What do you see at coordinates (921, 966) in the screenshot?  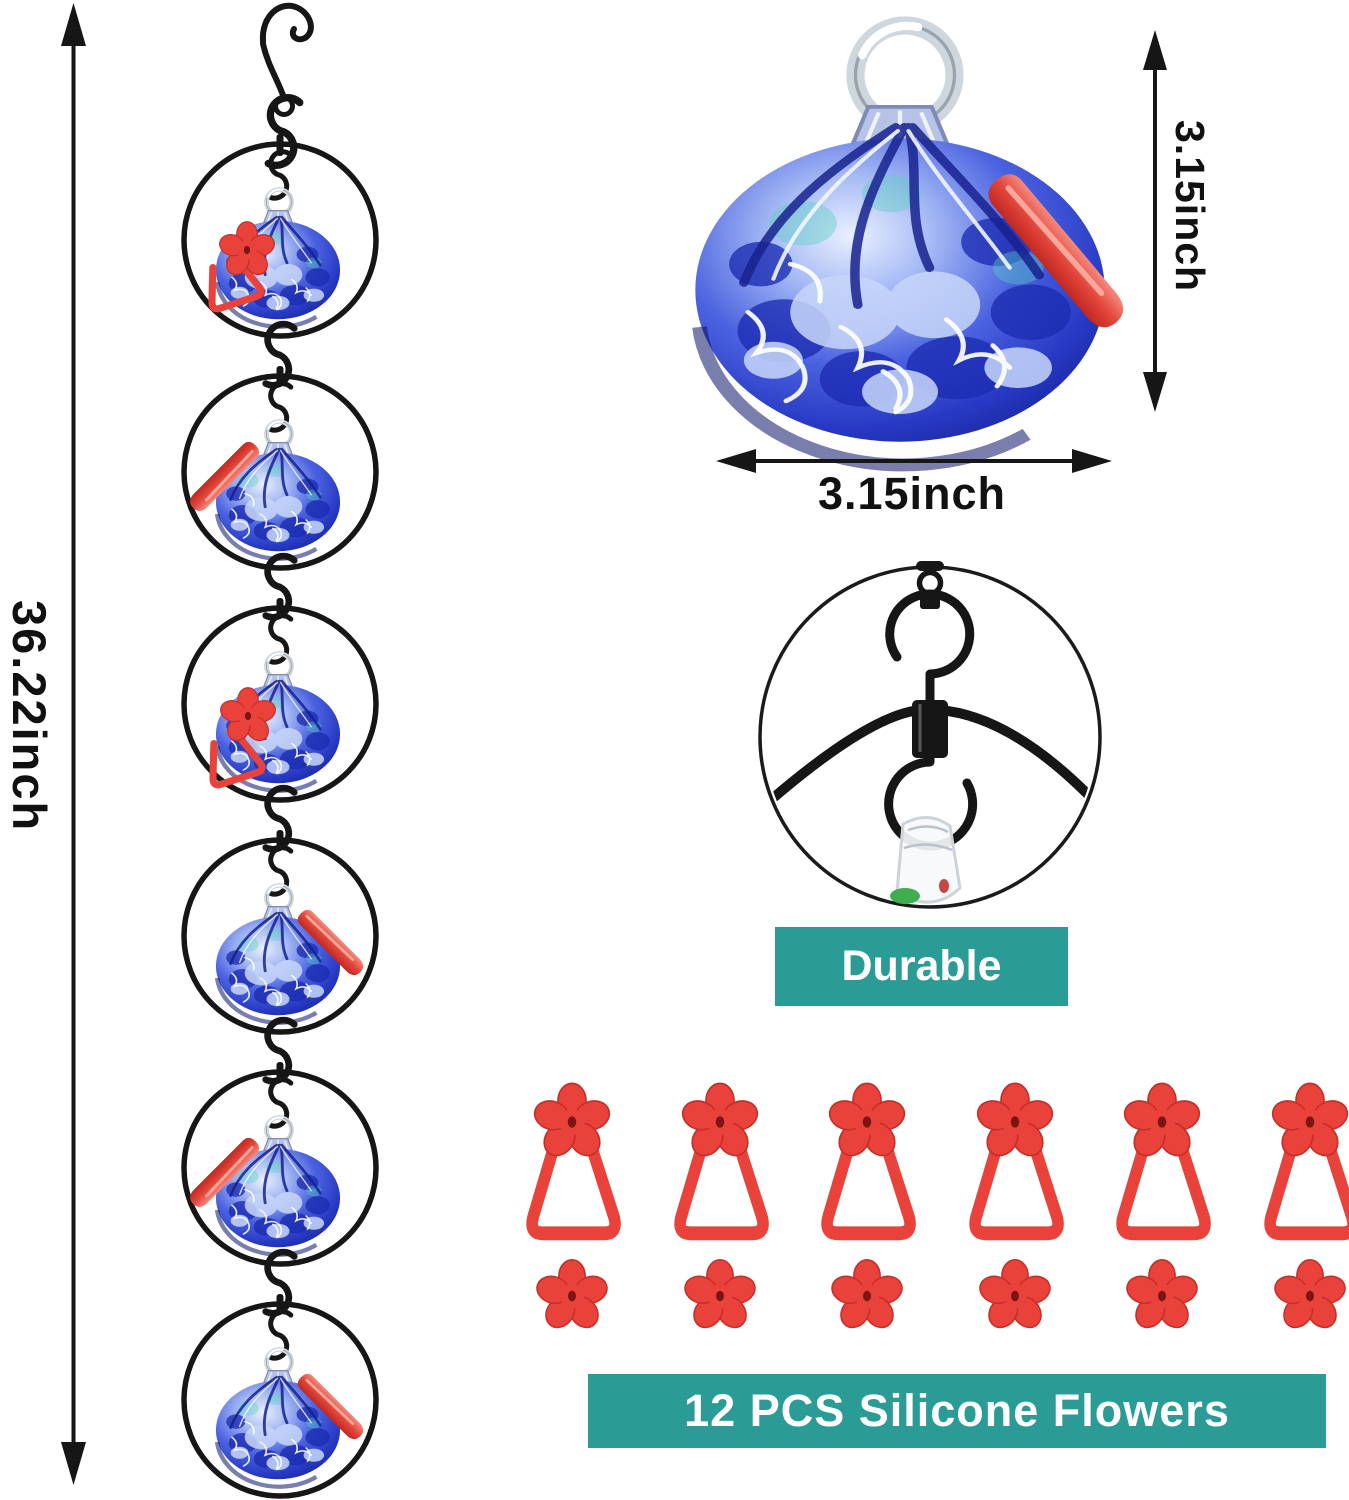 I see `durable-badge: Durable` at bounding box center [921, 966].